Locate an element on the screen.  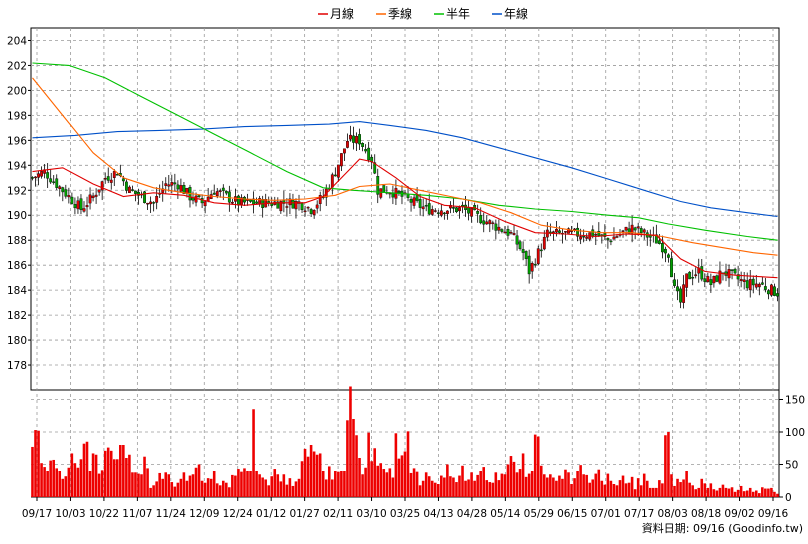
date-tick-label: 02/11 is located at coordinates (338, 514).